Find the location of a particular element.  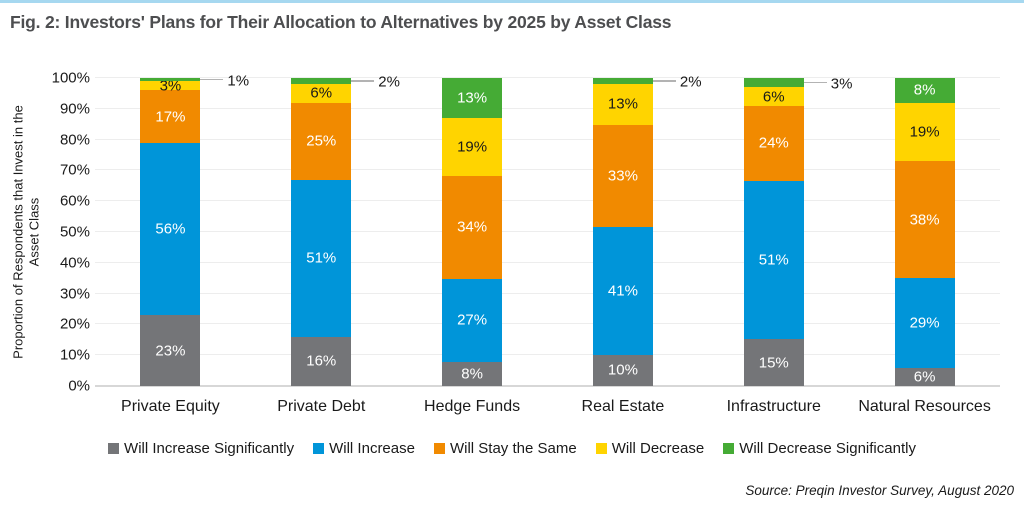

legend-item: Will Increase is located at coordinates (364, 448).